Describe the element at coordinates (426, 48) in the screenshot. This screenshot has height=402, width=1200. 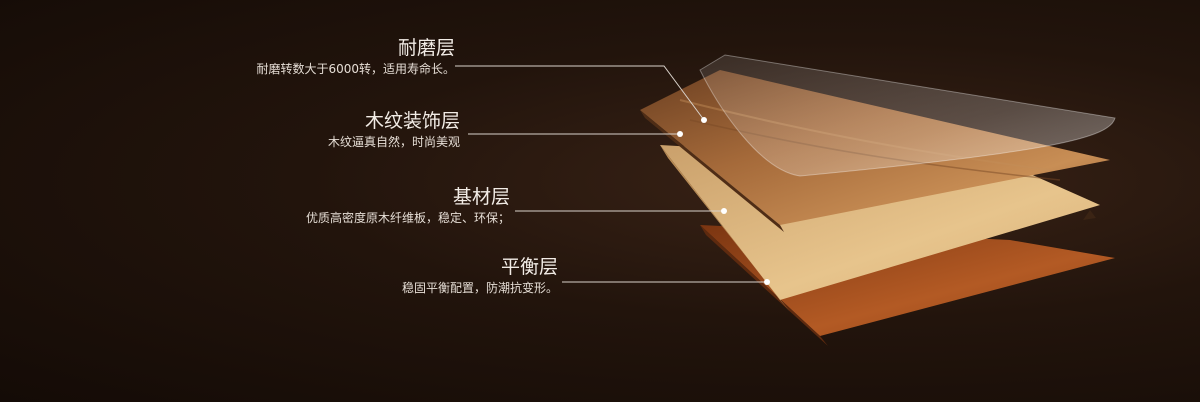
I see `layer-title: 耐磨层` at that location.